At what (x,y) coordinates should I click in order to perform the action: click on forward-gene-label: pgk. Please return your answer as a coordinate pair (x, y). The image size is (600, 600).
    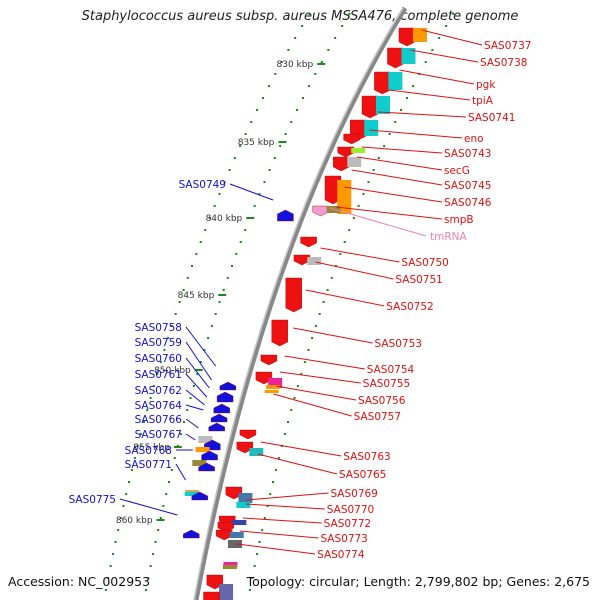
    Looking at the image, I should click on (486, 85).